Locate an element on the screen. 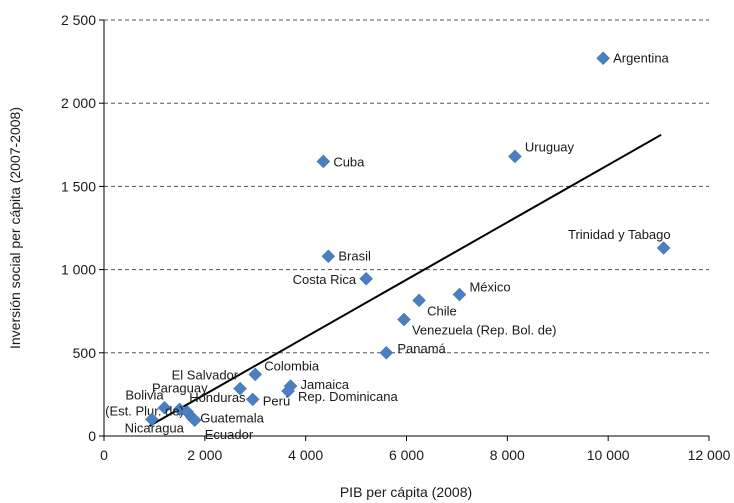  data-label-10: Colombia is located at coordinates (292, 365).